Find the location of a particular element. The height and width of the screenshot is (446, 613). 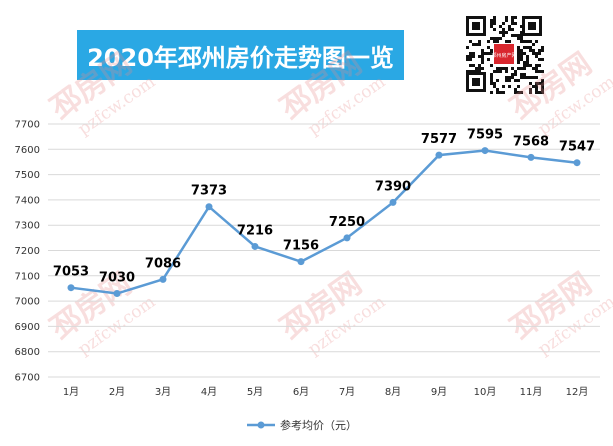

x-tick-label: 7月 is located at coordinates (347, 392).